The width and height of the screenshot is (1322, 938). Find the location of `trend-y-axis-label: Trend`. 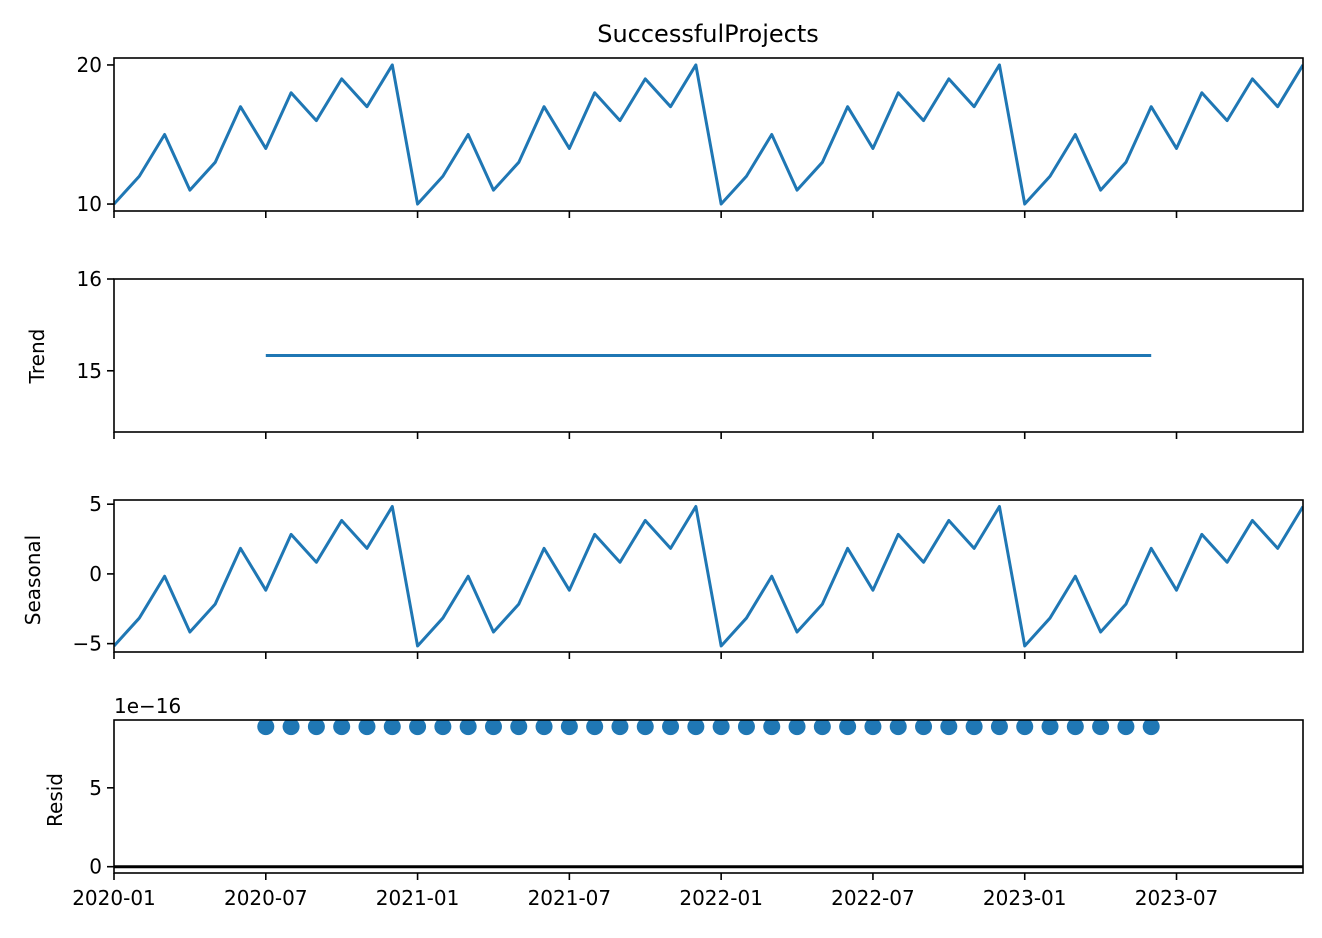

trend-y-axis-label: Trend is located at coordinates (37, 357).